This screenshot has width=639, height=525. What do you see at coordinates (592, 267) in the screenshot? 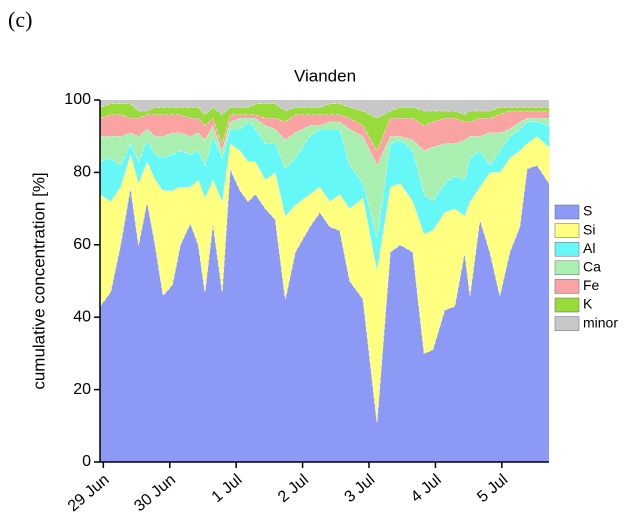
I see `legend-label: Ca` at bounding box center [592, 267].